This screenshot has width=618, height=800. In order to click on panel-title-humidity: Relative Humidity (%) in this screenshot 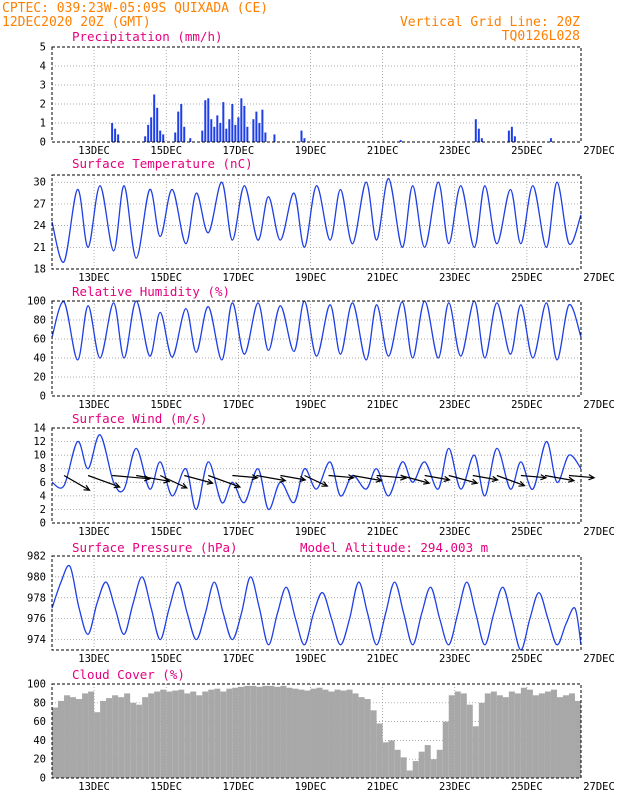, I will do `click(151, 291)`.